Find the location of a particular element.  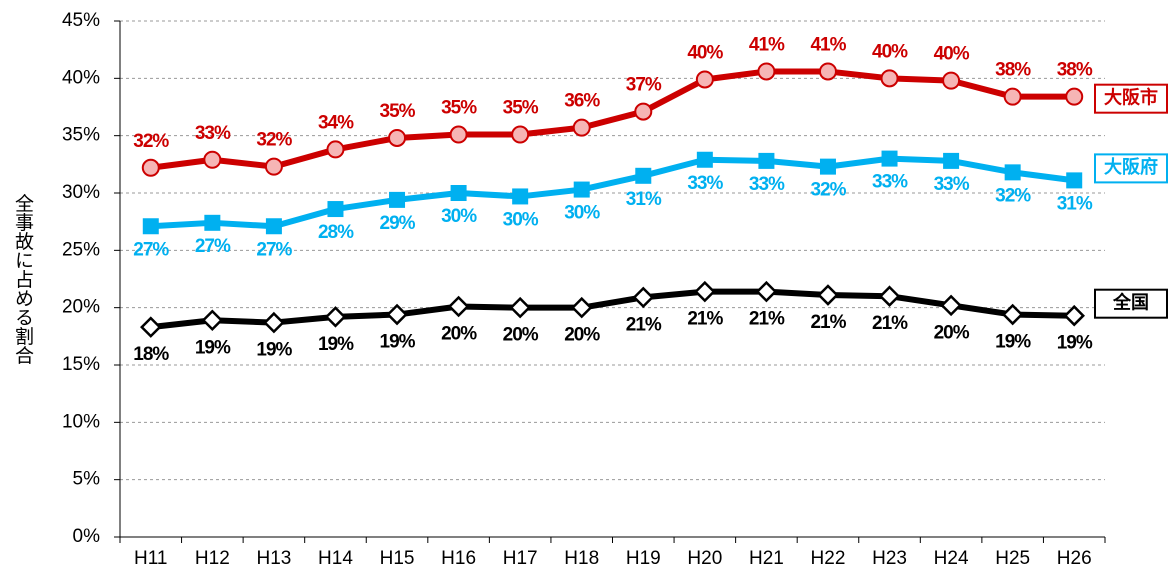

data-label: 37% is located at coordinates (644, 85).